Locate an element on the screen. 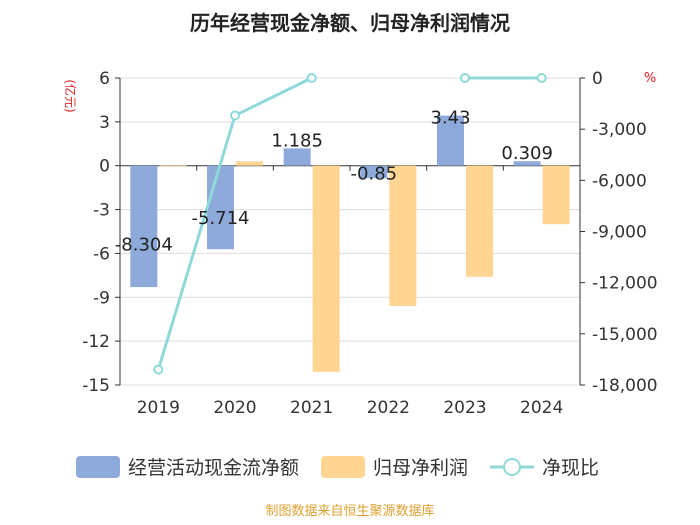 The image size is (700, 525). legend-label: 经营活动现金流净额 is located at coordinates (213, 468).